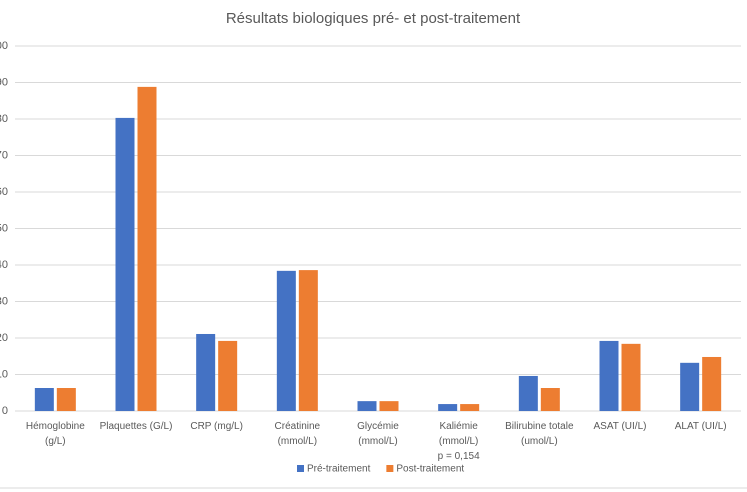  I want to click on y-tick-label: 10, so click(4, 374).